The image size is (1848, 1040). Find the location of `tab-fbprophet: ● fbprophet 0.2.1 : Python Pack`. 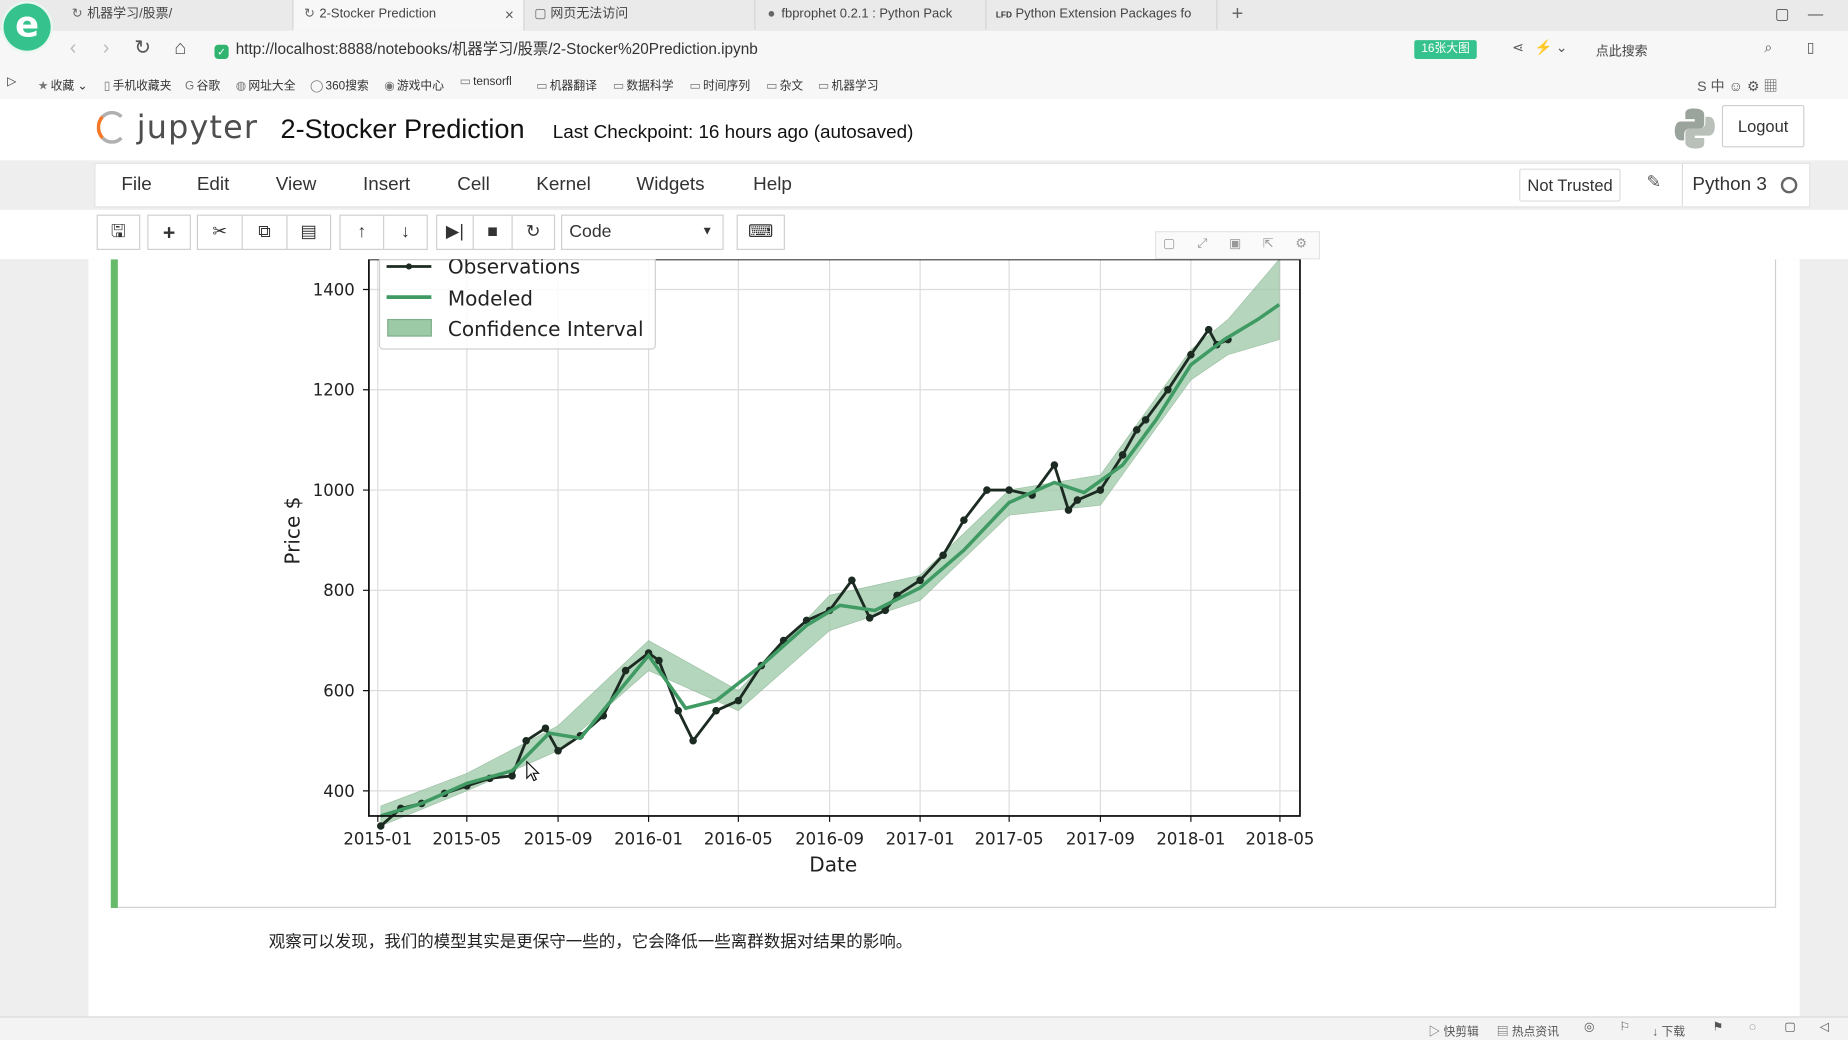

tab-fbprophet: ● fbprophet 0.2.1 : Python Pack is located at coordinates (871, 15).